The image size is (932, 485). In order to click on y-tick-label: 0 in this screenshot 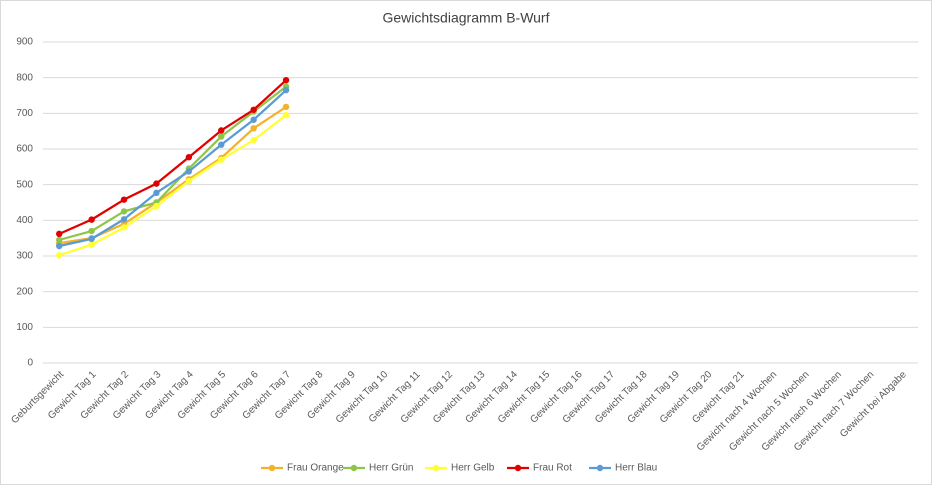, I will do `click(30, 363)`.